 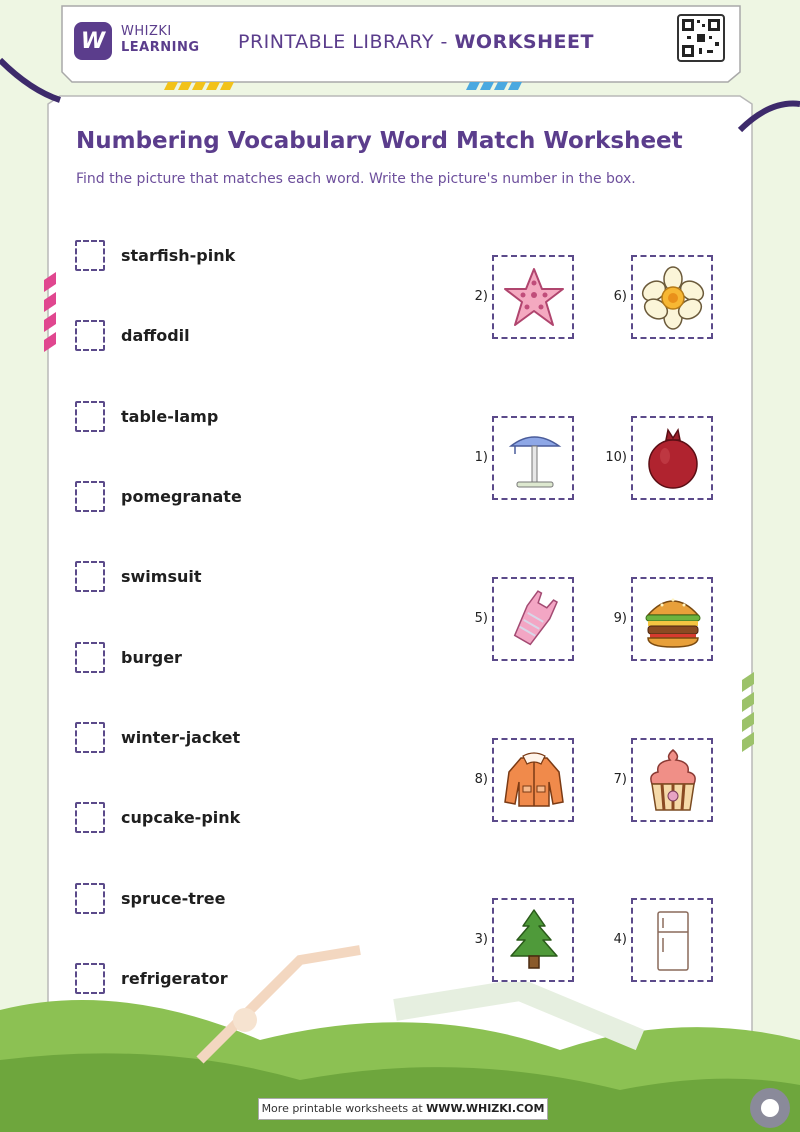 I want to click on pomegranate-icon, so click(x=673, y=458).